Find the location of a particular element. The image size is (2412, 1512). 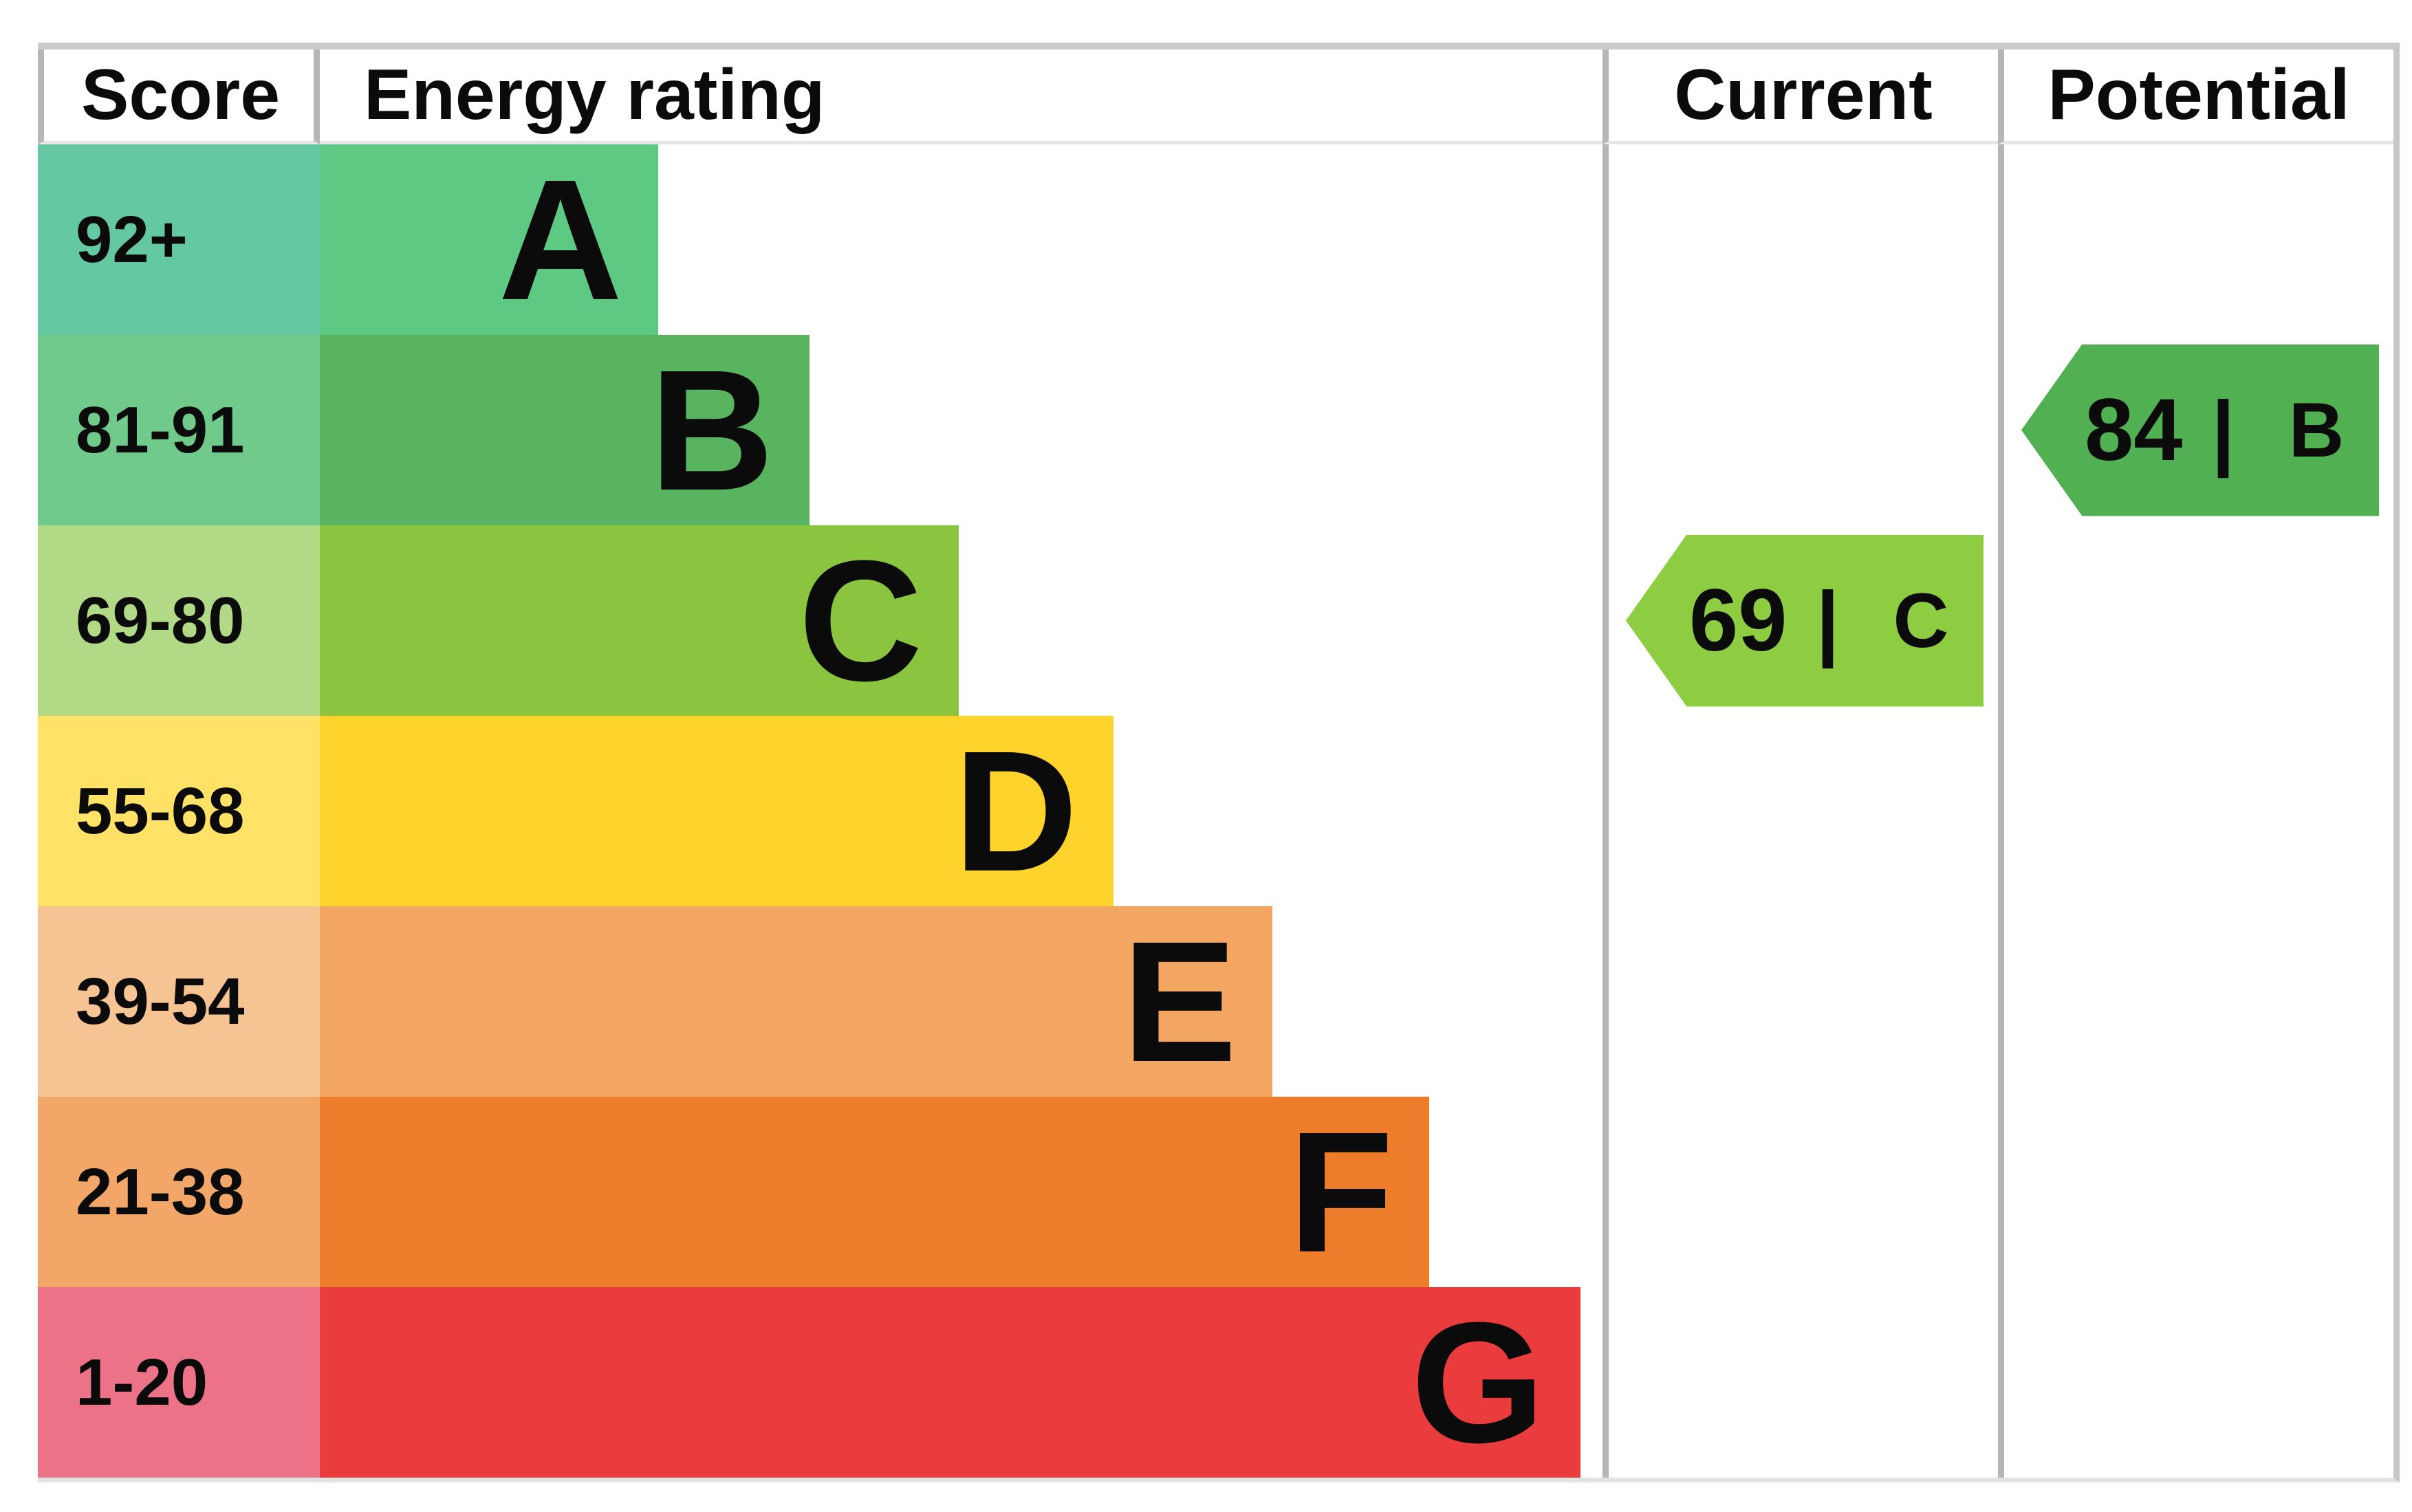

band-cell-e: E is located at coordinates (961, 1002).